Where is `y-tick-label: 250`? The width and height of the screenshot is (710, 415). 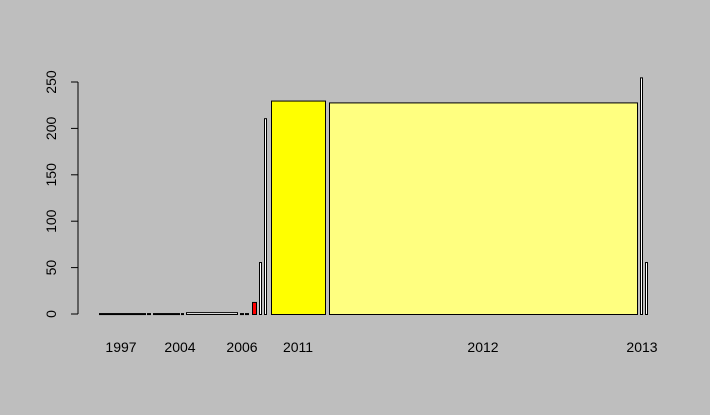 y-tick-label: 250 is located at coordinates (51, 82).